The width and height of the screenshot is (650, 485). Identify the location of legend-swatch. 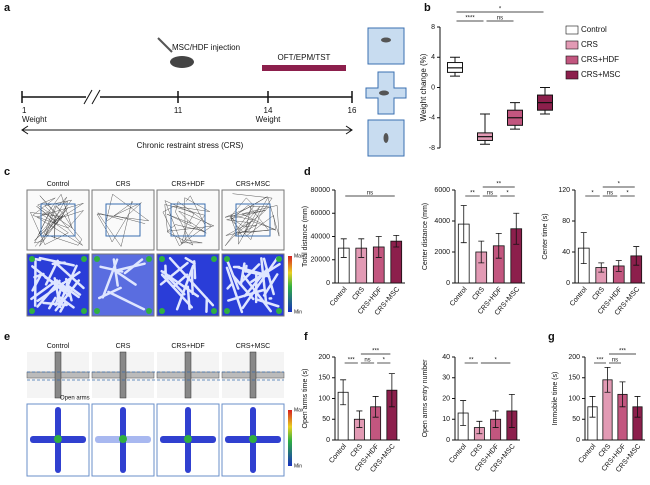
(572, 30).